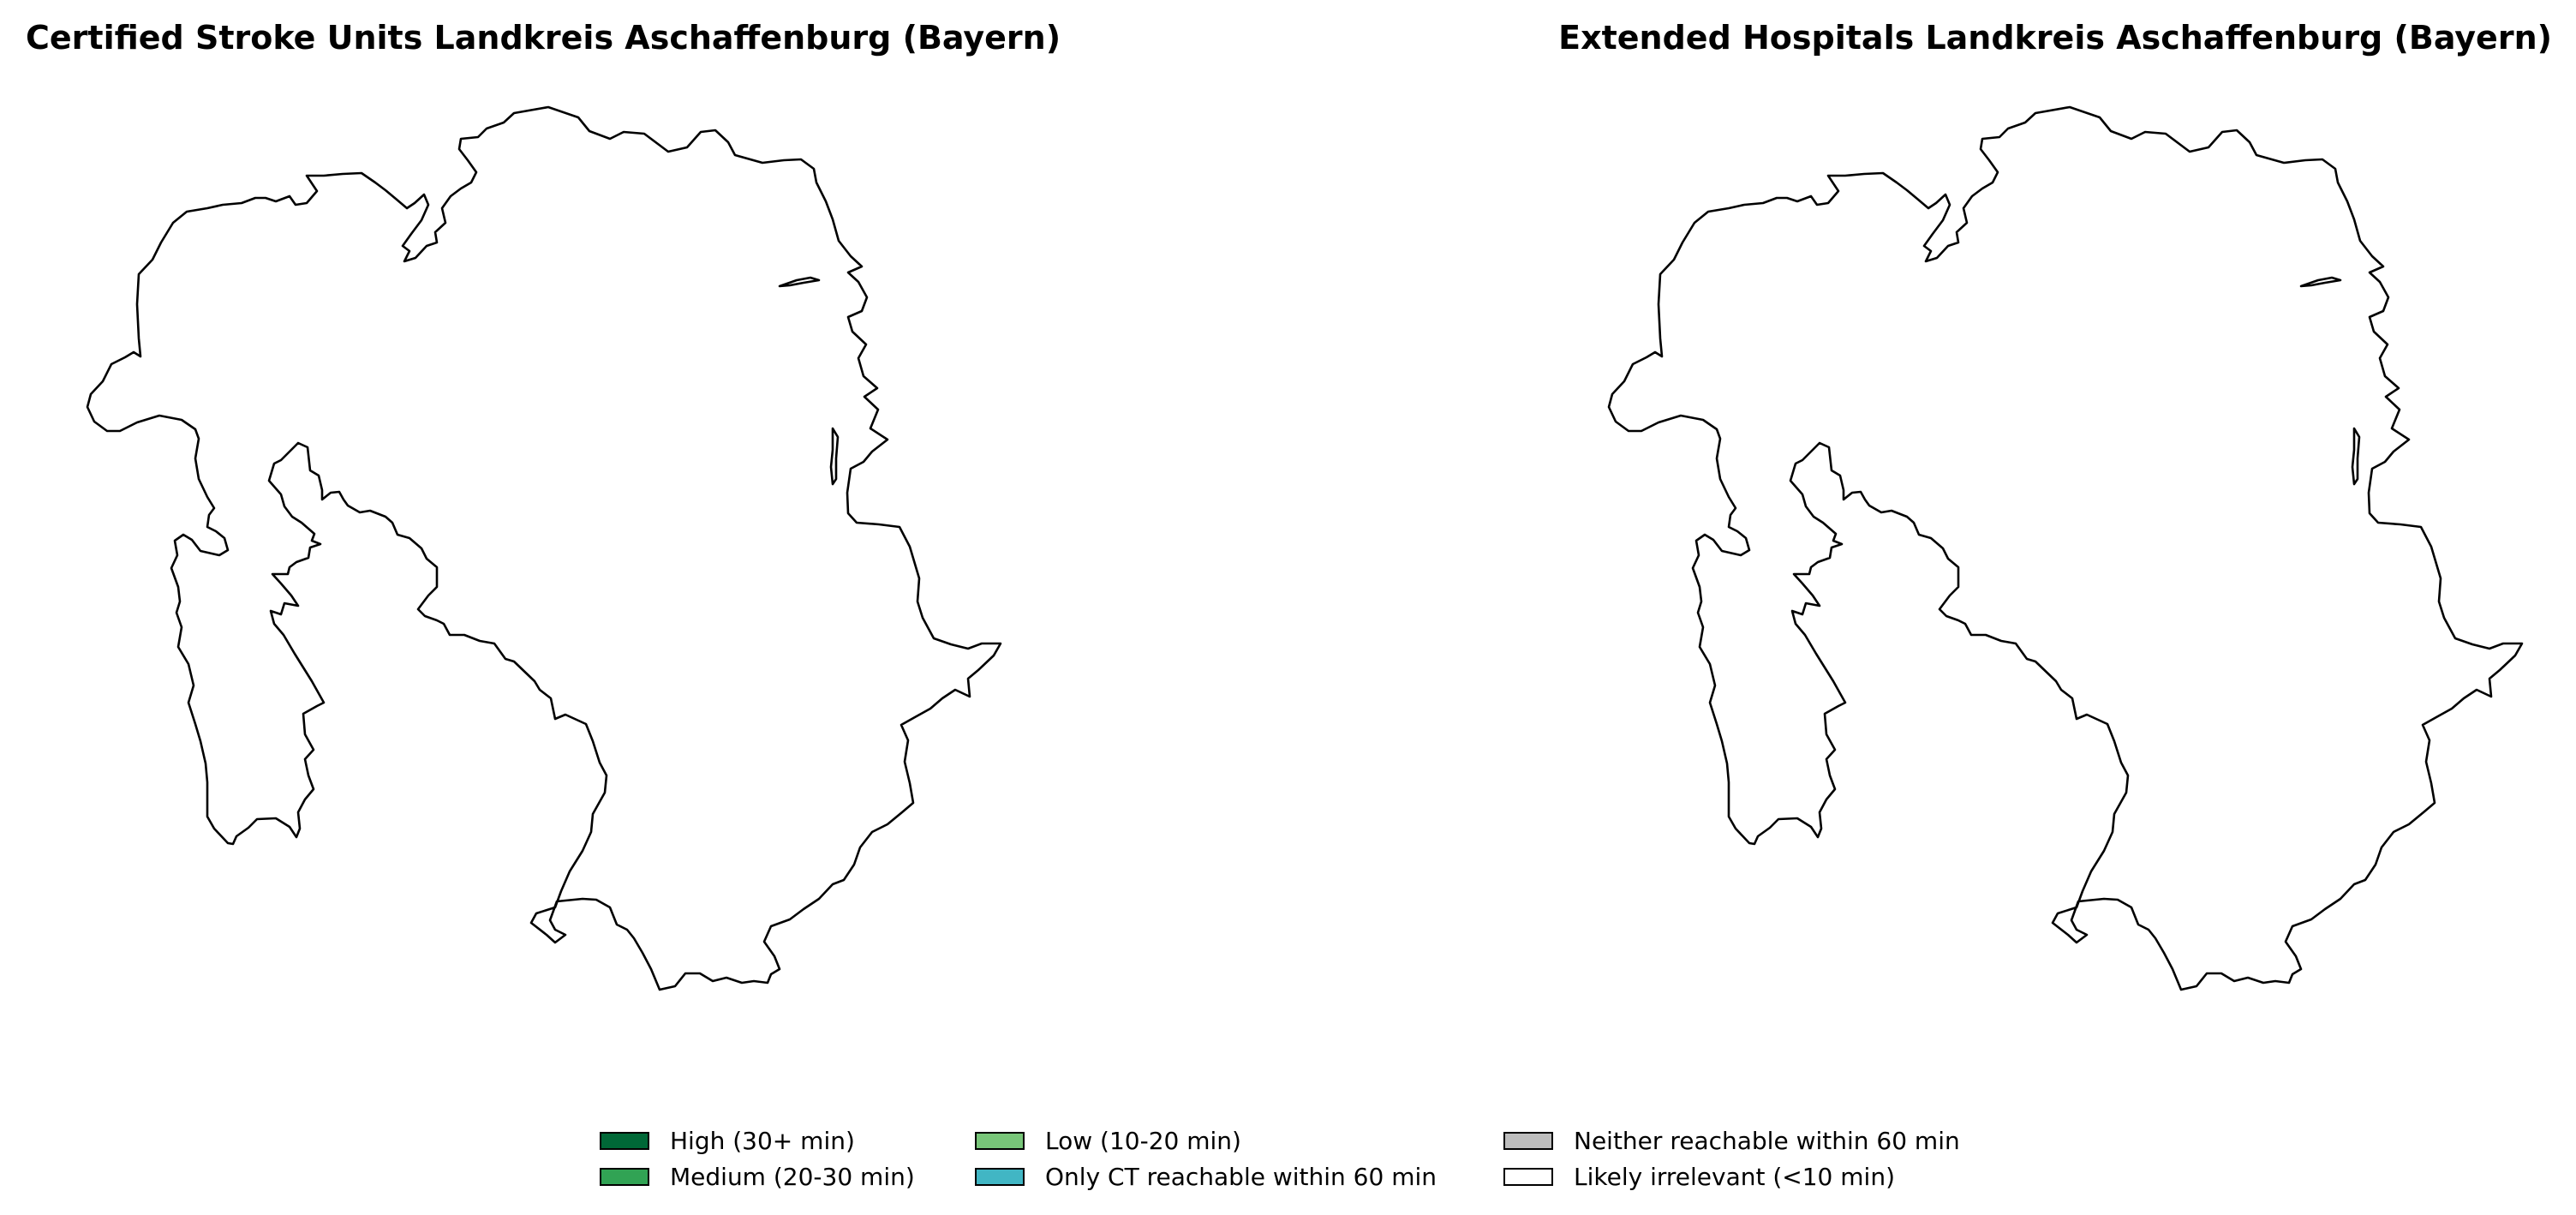 This screenshot has width=2576, height=1215. I want to click on legend-item-only-ct: Only CT reachable within 60 min, so click(1206, 1176).